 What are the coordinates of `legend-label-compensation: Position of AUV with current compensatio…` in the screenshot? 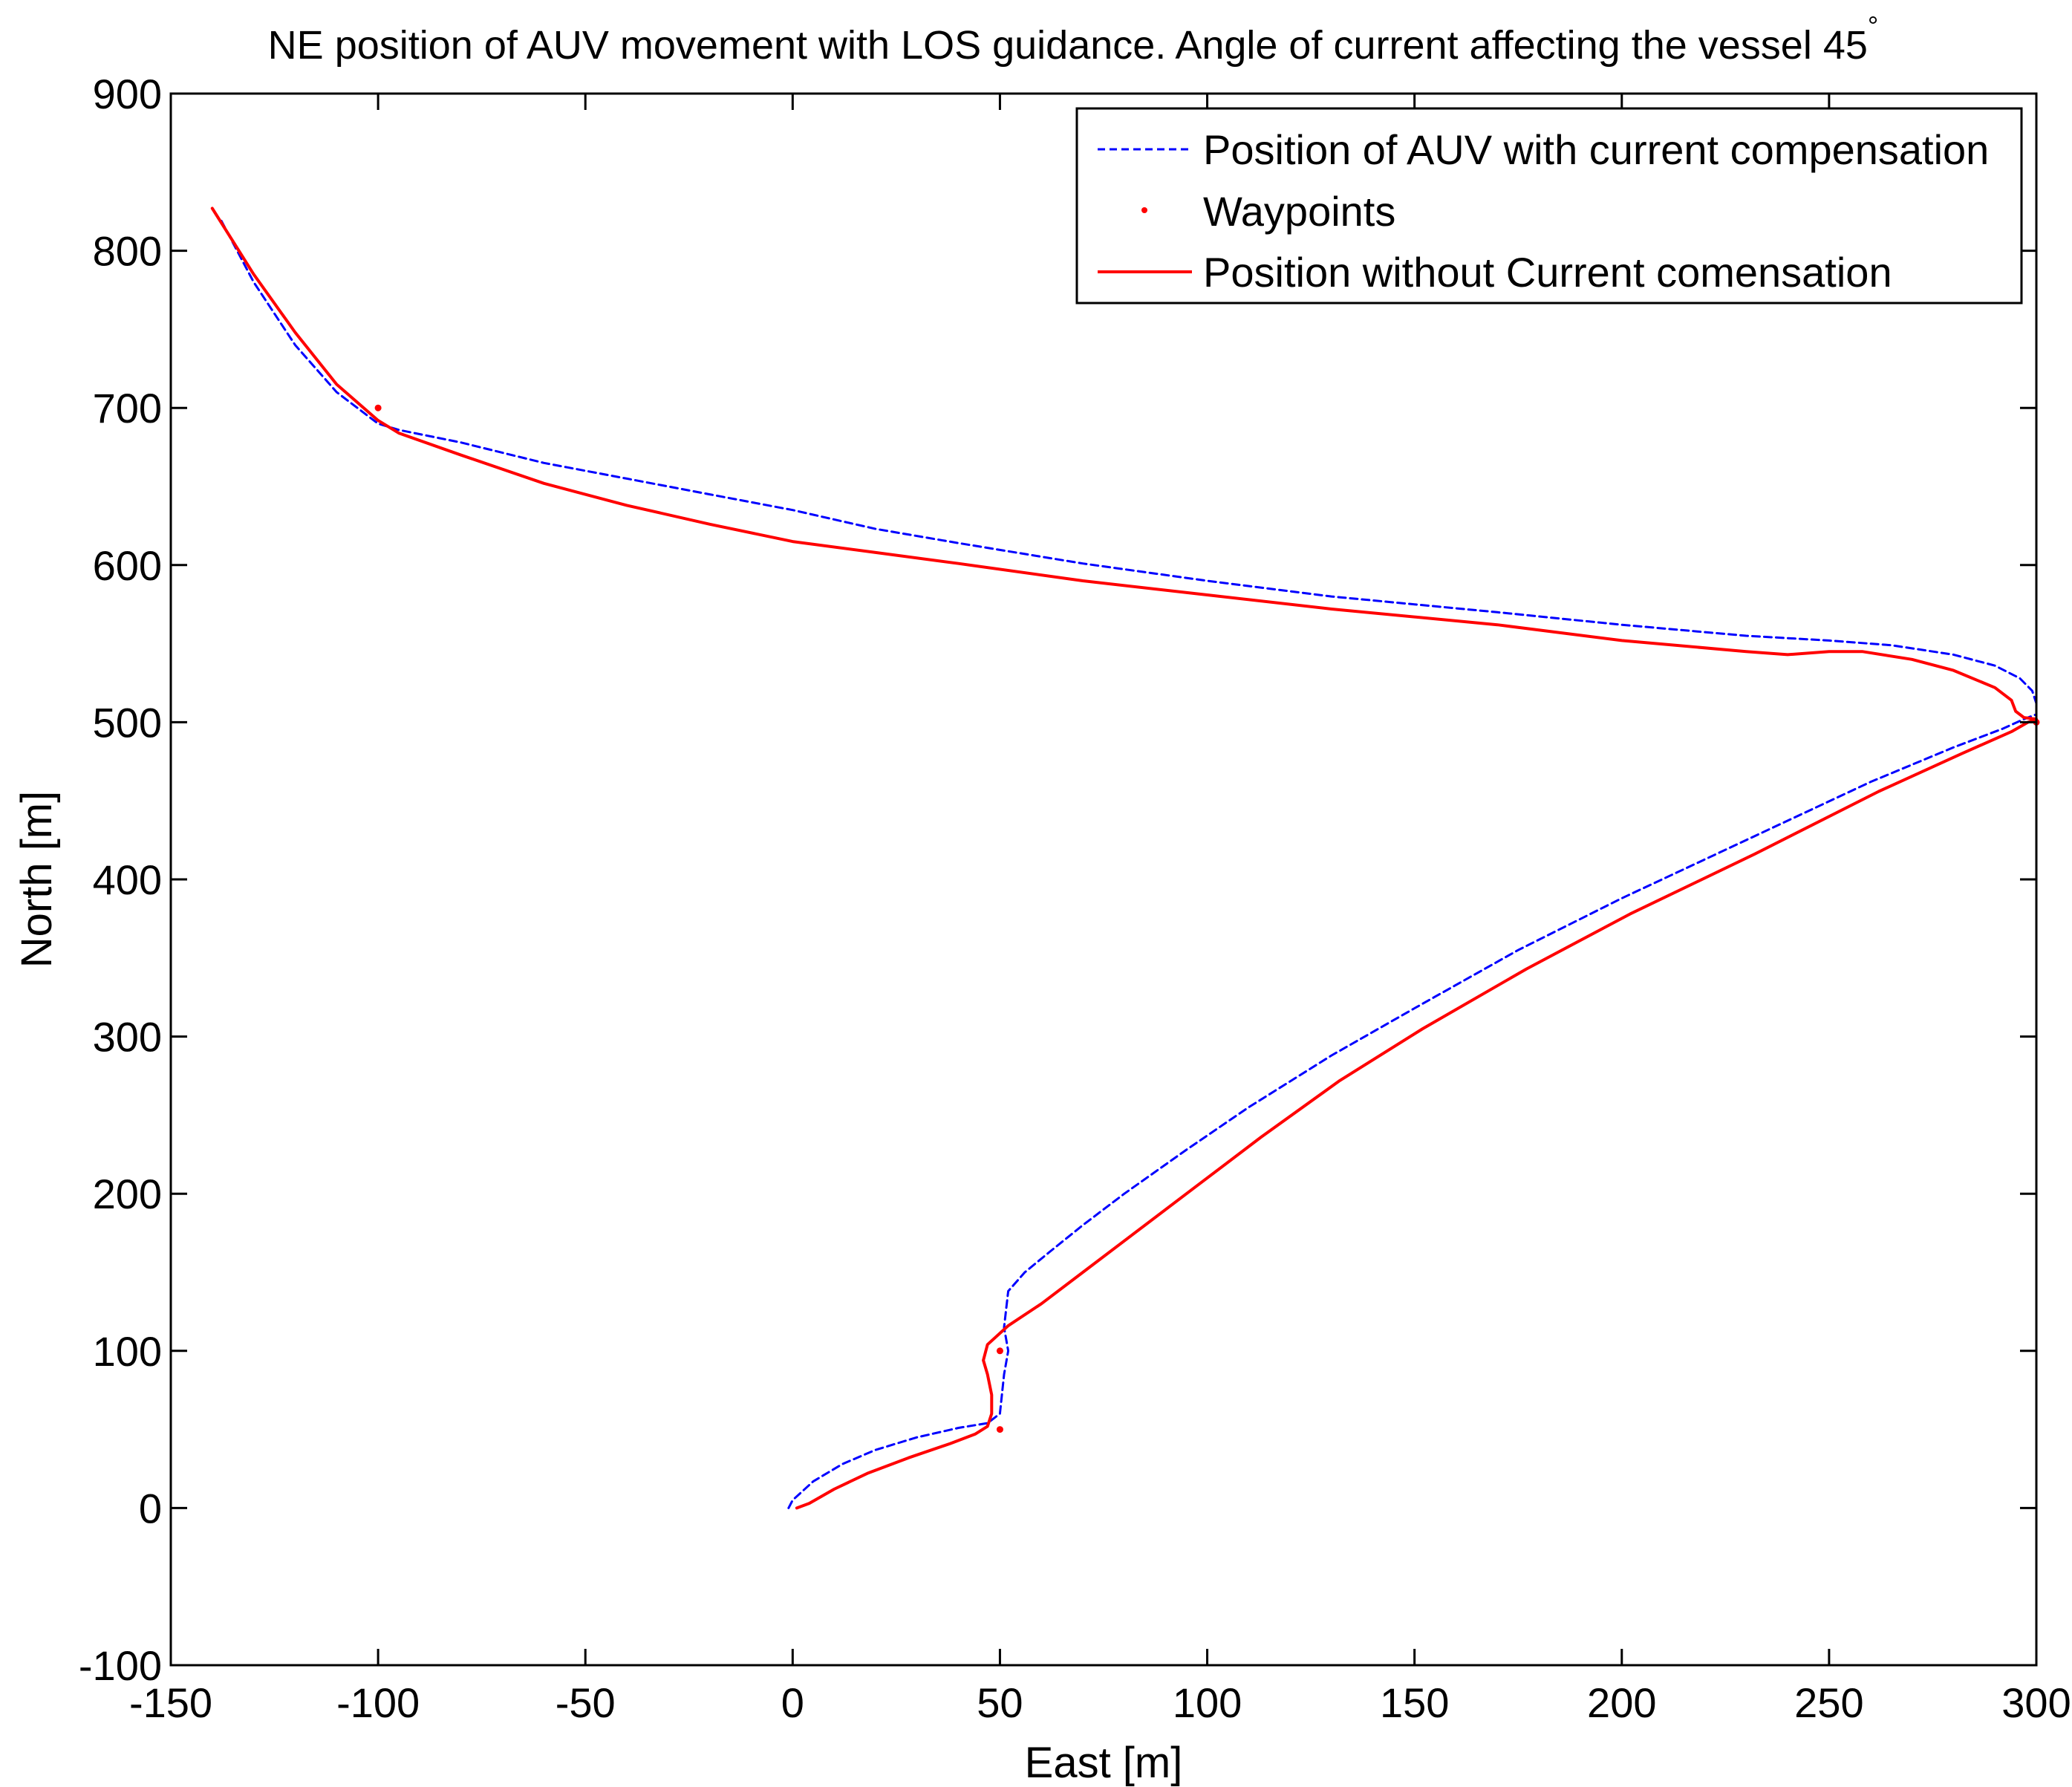 It's located at (1596, 150).